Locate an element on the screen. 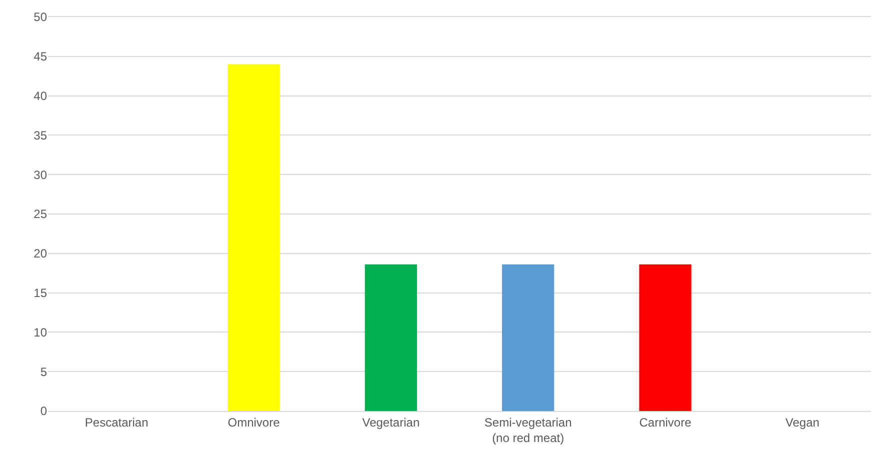 The height and width of the screenshot is (469, 881). x-tick-label: Vegan is located at coordinates (802, 422).